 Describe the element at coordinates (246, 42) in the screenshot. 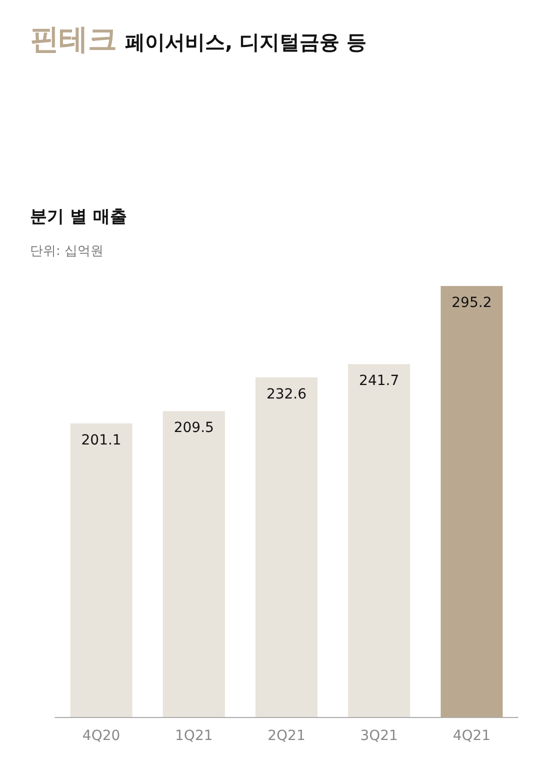

I see `chart-subtitle: 페이서비스, 디지털금융 등` at that location.